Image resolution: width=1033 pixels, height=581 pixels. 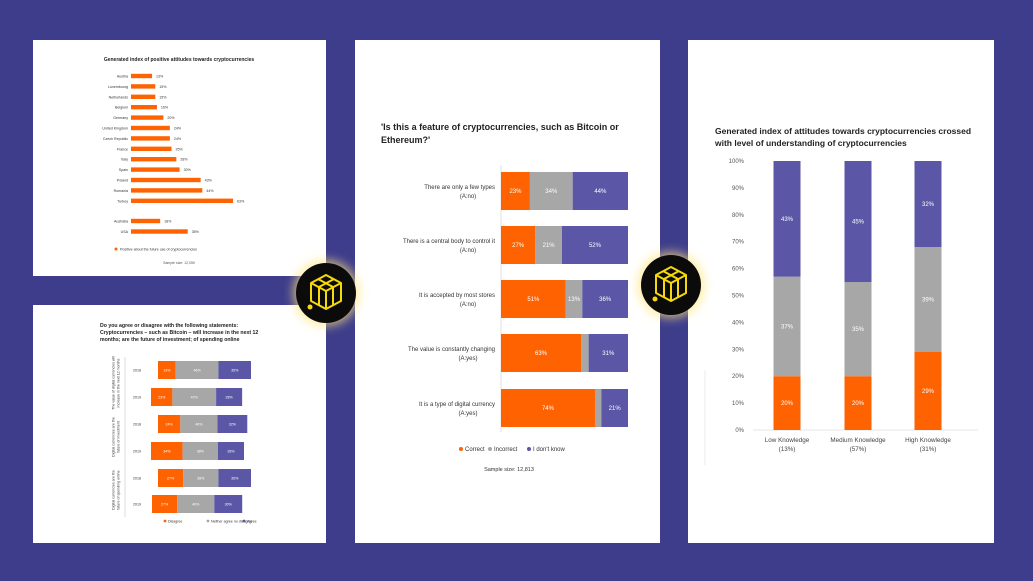 I want to click on country-value-label: 20%, so click(x=171, y=118).